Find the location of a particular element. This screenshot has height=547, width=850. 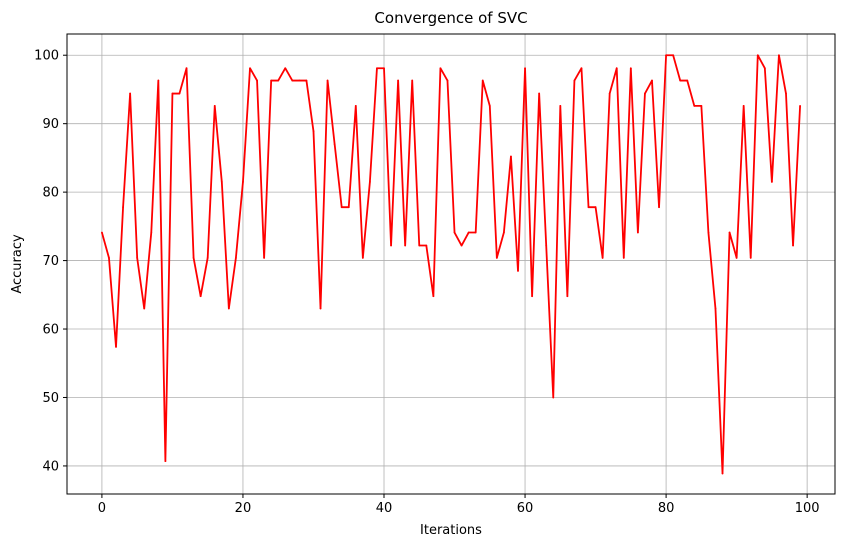

y-axis-label: Accuracy is located at coordinates (17, 264).